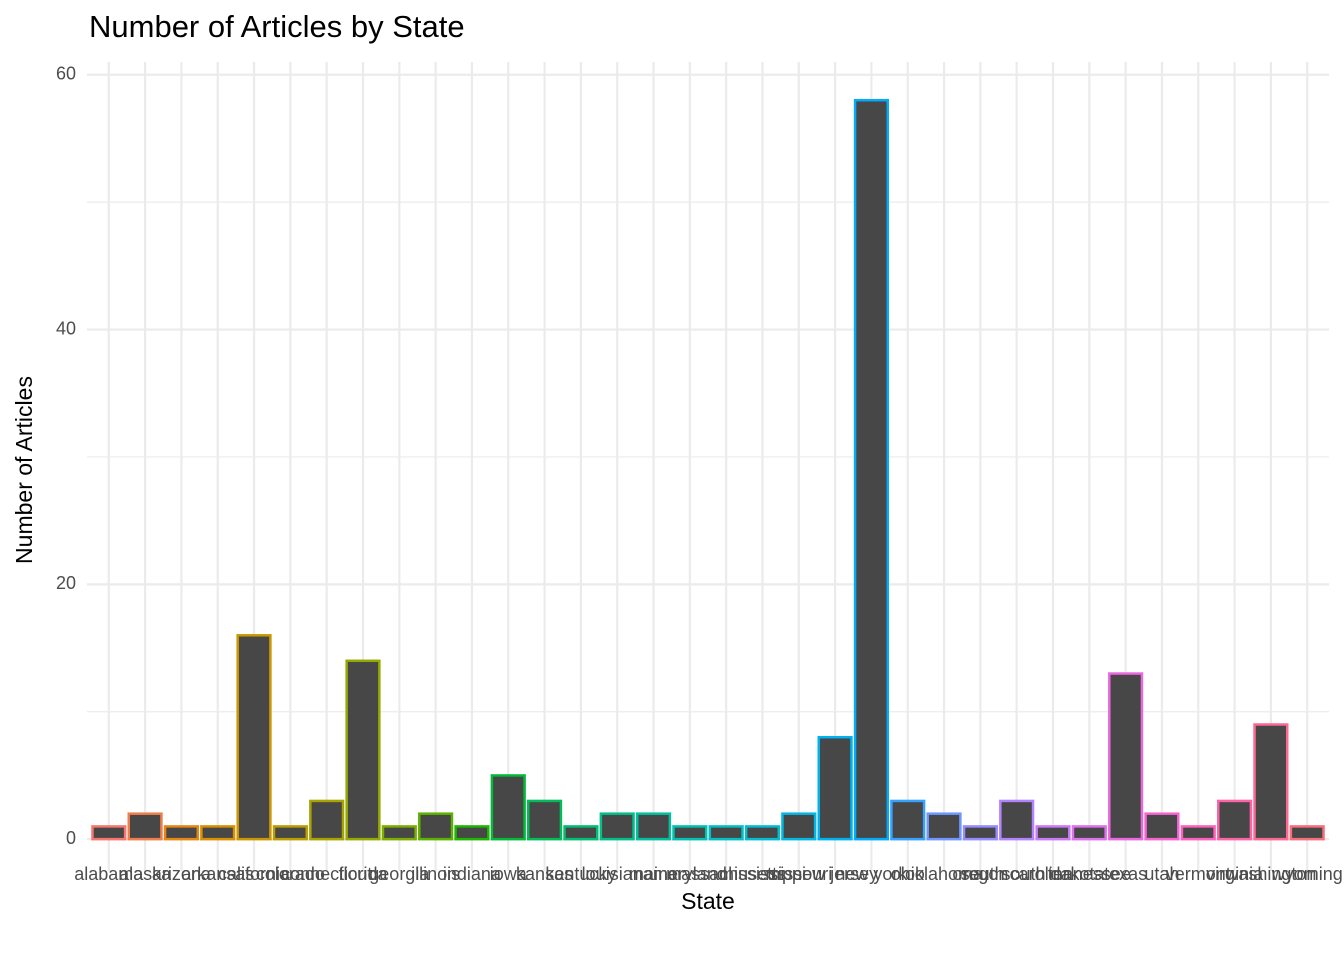  I want to click on x-tick-label: kentucky, so click(580, 874).